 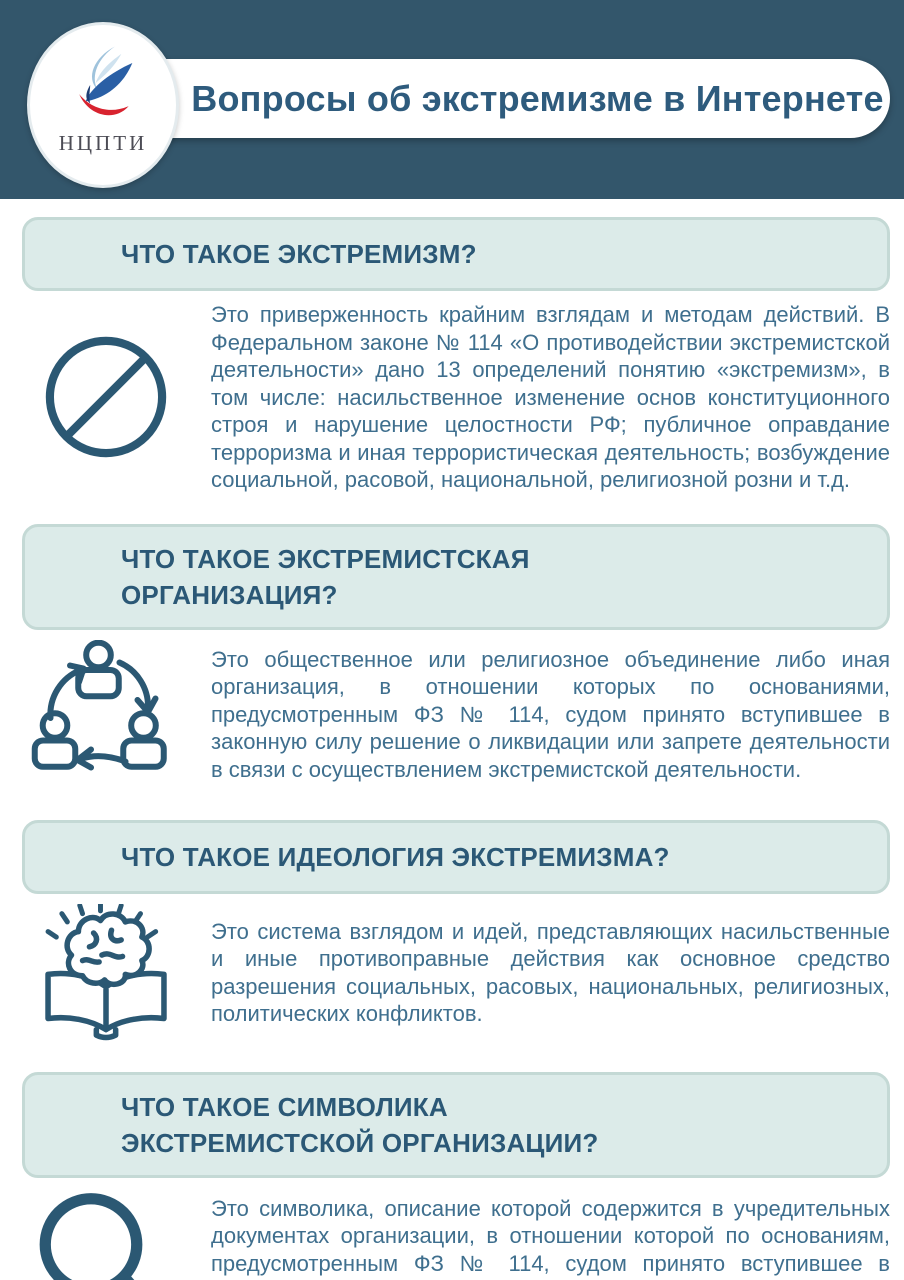 I want to click on section-title: ЧТО ТАКОЕ ЭКСТРЕМИСТСКАЯ ОРГАНИЗАЦИЯ?, so click(x=325, y=576).